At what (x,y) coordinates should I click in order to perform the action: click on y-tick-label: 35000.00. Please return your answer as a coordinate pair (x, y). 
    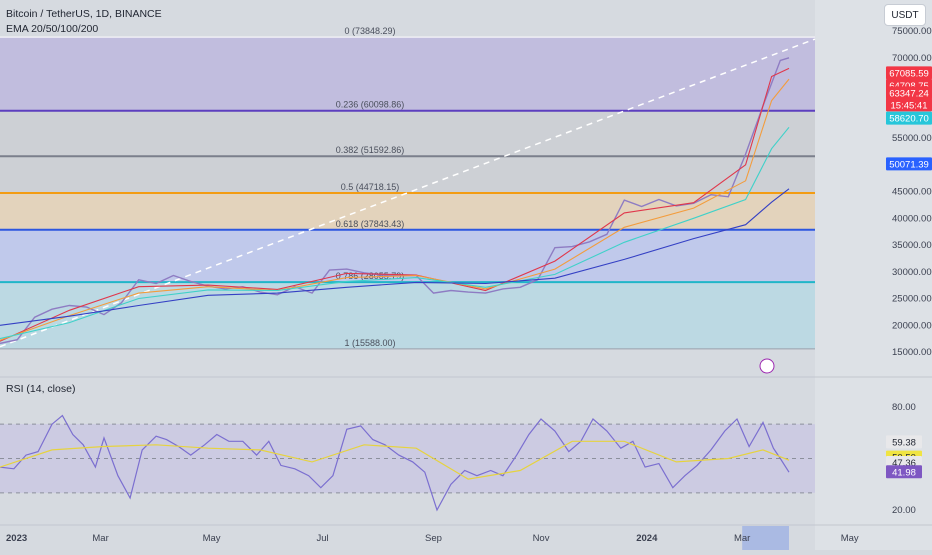
    Looking at the image, I should click on (912, 245).